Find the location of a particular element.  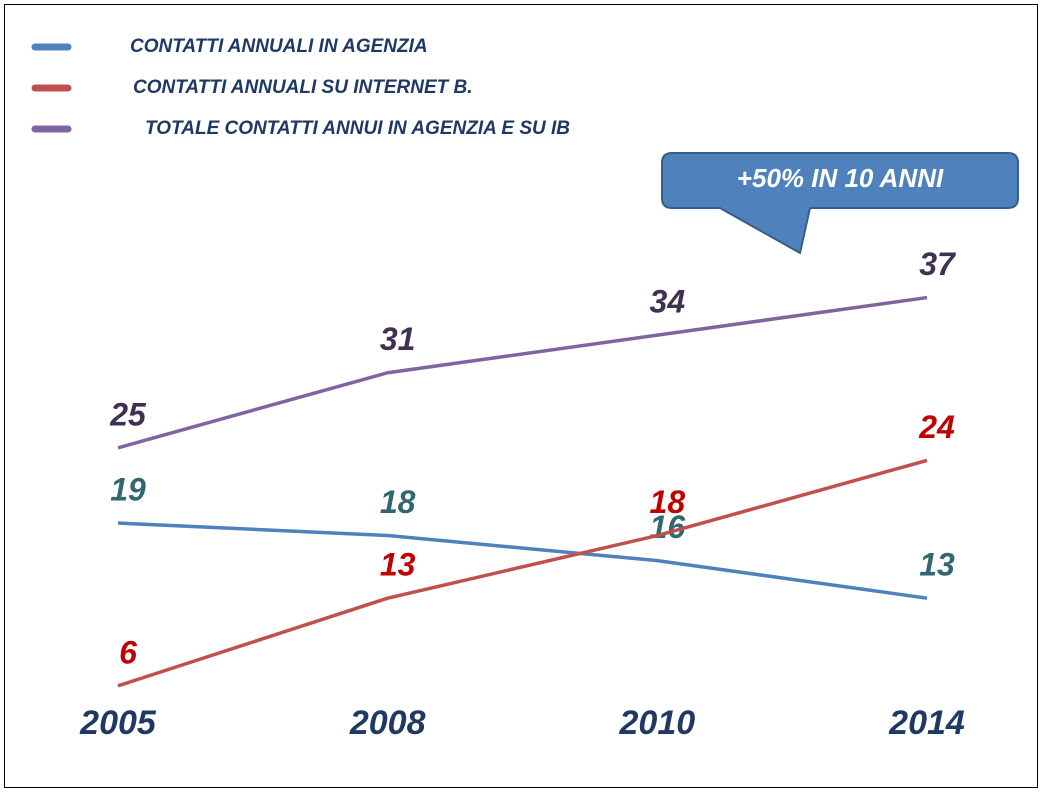

legend-label: CONTATTI ANNUALI SU INTERNET B. is located at coordinates (303, 87).